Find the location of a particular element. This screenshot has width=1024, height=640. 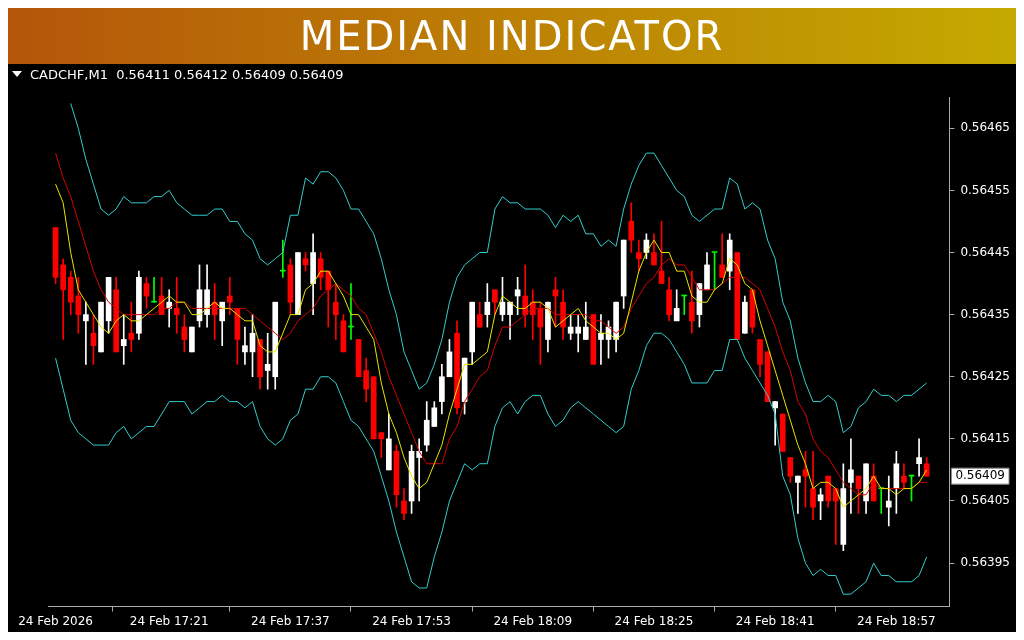

chart-subtitle: CADCHF,M1 0.56411 0.56412 0.56409 0.56409 is located at coordinates (187, 74).